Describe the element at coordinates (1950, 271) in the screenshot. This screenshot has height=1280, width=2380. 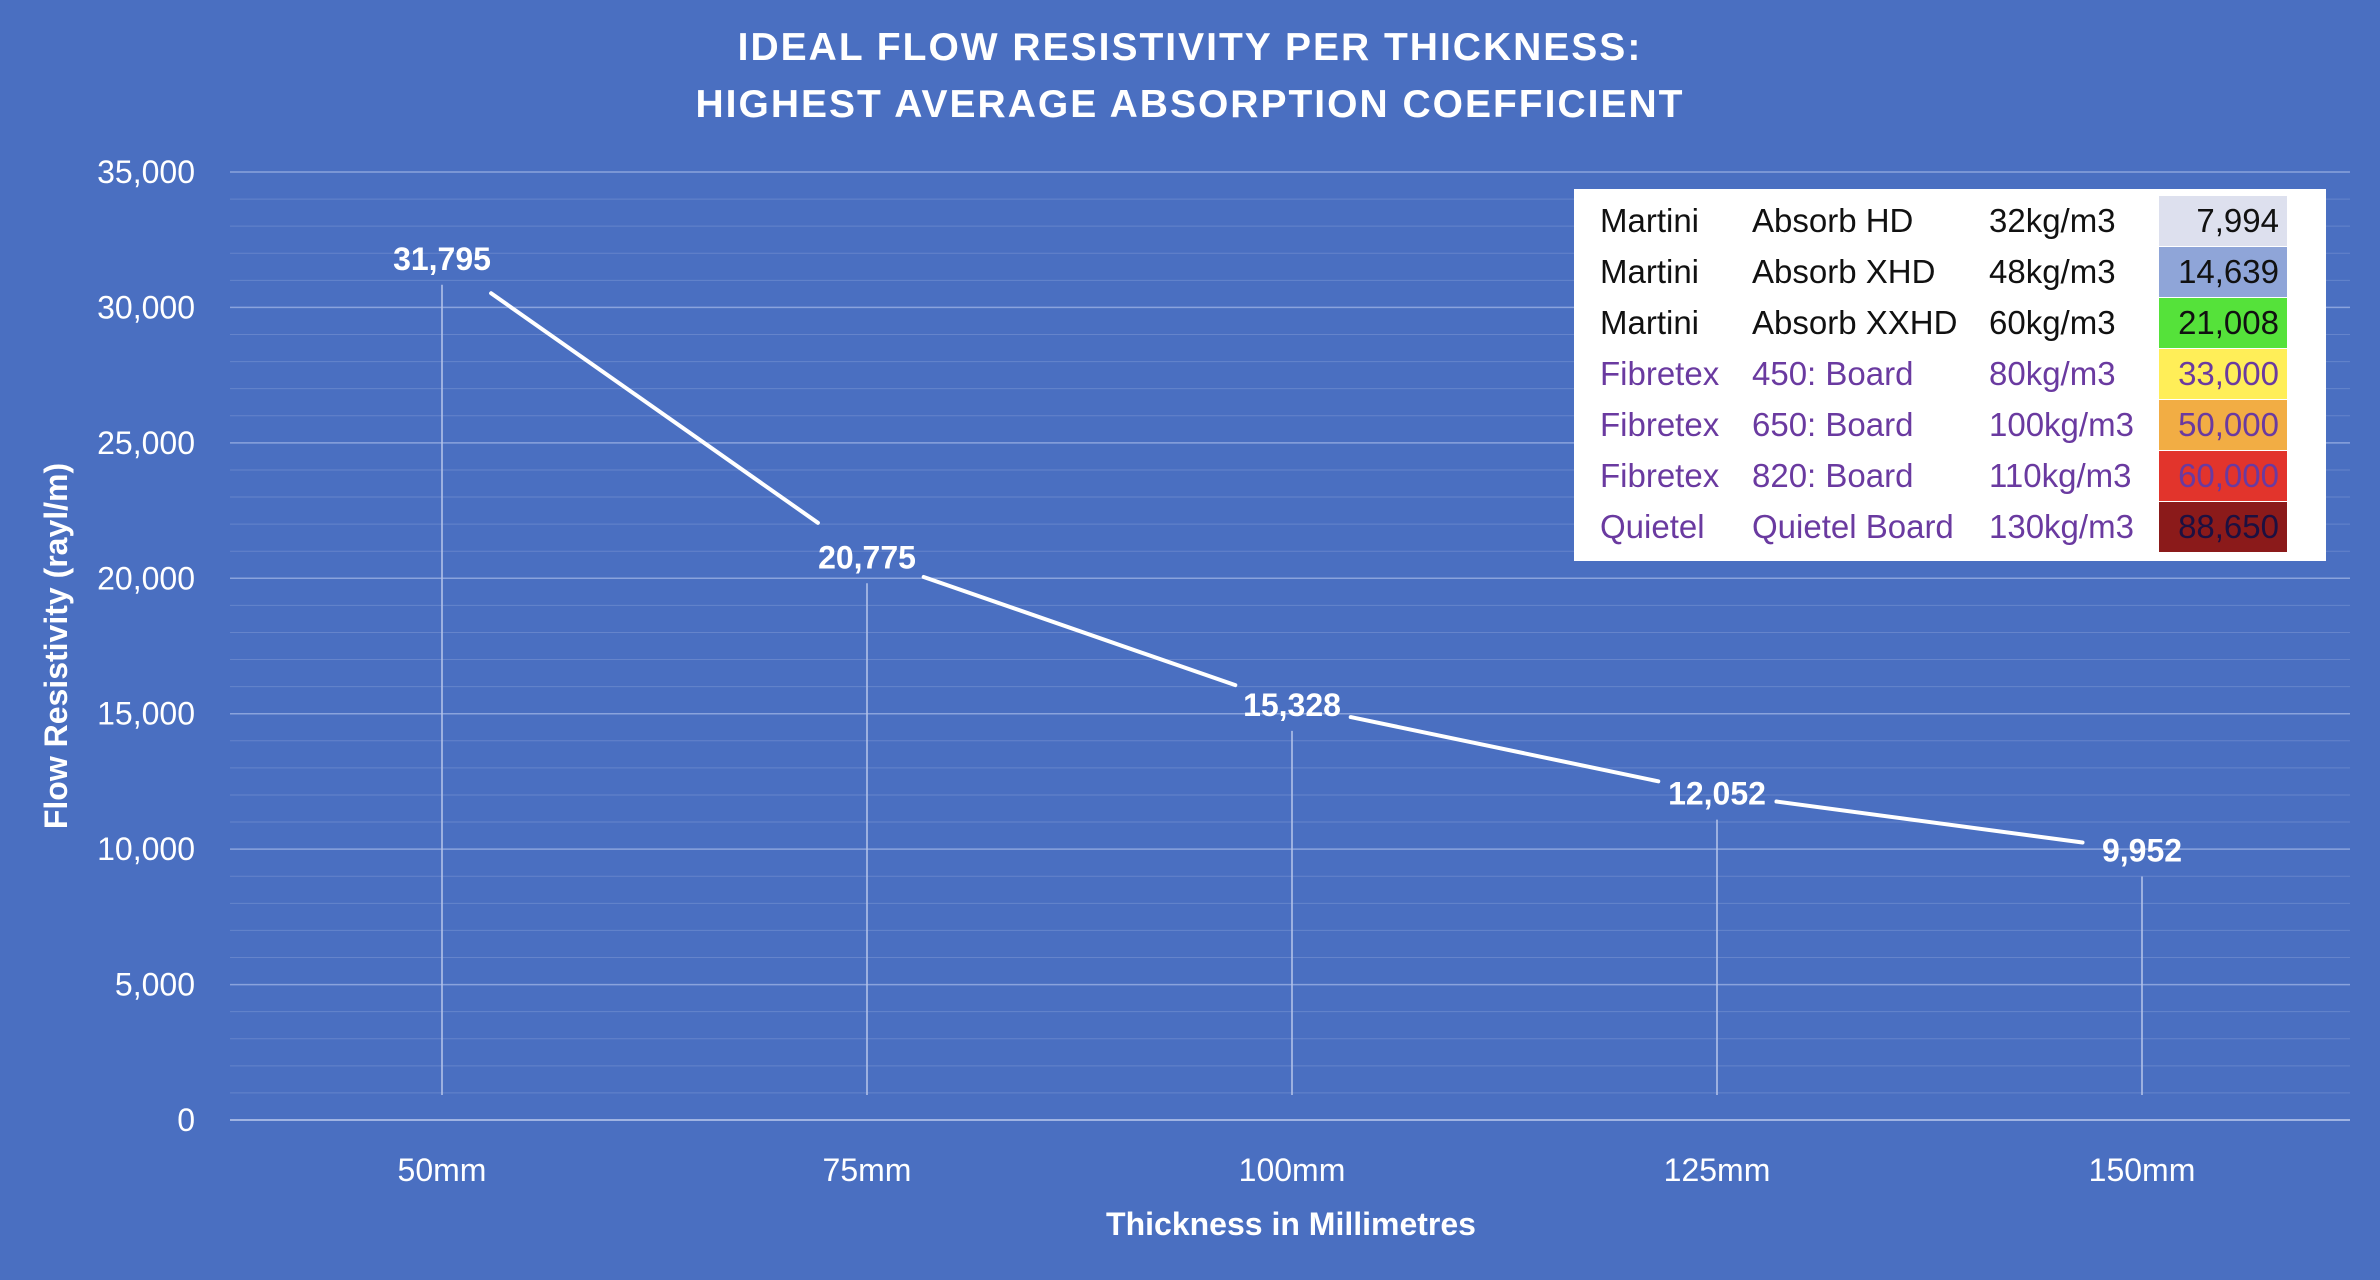
I see `legend-row: Martini Absorb XHD 48kg/m3 14,639` at that location.